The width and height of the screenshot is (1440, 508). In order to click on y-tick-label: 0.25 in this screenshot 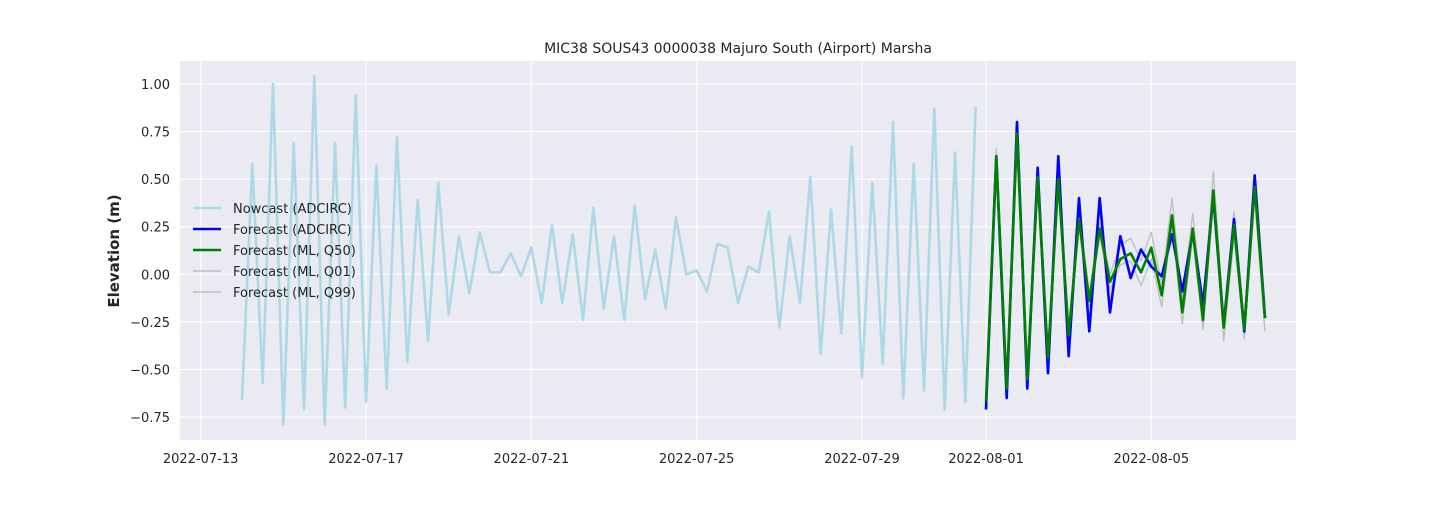, I will do `click(155, 228)`.